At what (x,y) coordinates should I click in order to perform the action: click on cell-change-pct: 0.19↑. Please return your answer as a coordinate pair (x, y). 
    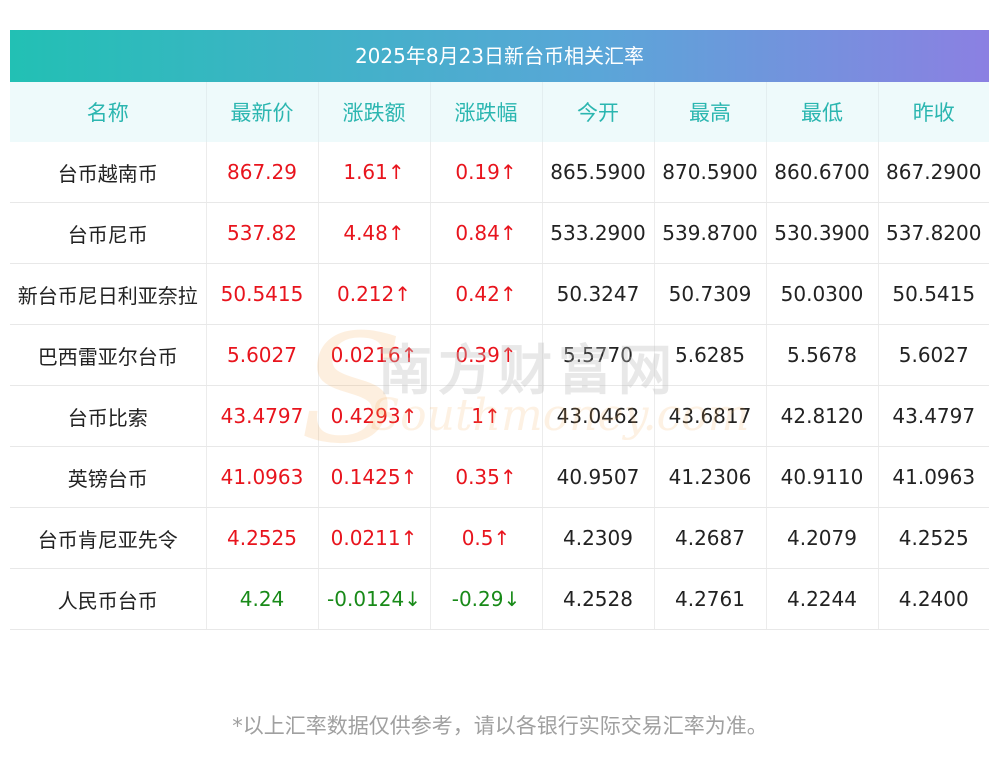
    Looking at the image, I should click on (486, 172).